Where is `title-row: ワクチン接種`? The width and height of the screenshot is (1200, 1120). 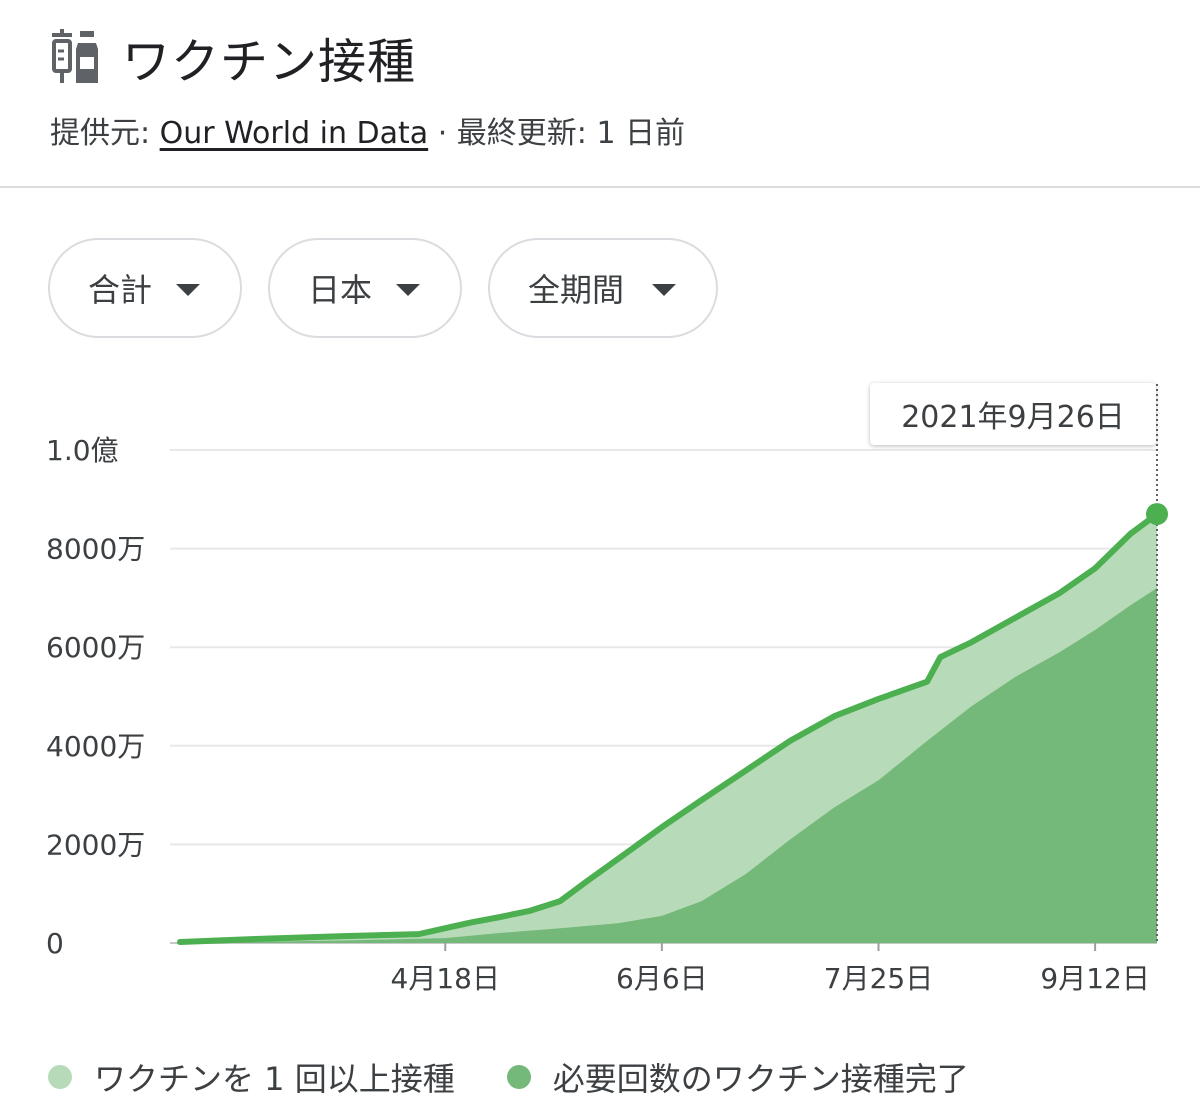
title-row: ワクチン接種 is located at coordinates (233, 57).